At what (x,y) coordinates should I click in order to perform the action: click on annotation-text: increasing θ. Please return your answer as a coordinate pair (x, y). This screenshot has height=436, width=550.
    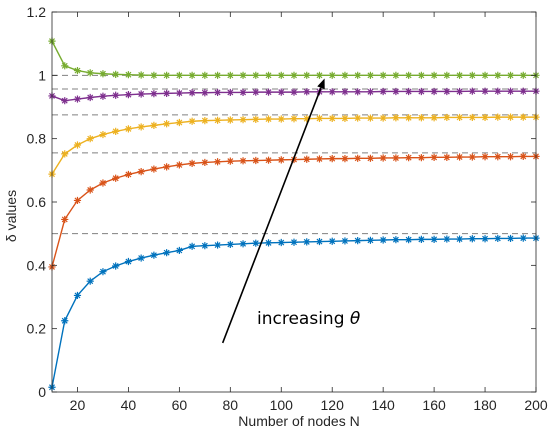
    Looking at the image, I should click on (309, 319).